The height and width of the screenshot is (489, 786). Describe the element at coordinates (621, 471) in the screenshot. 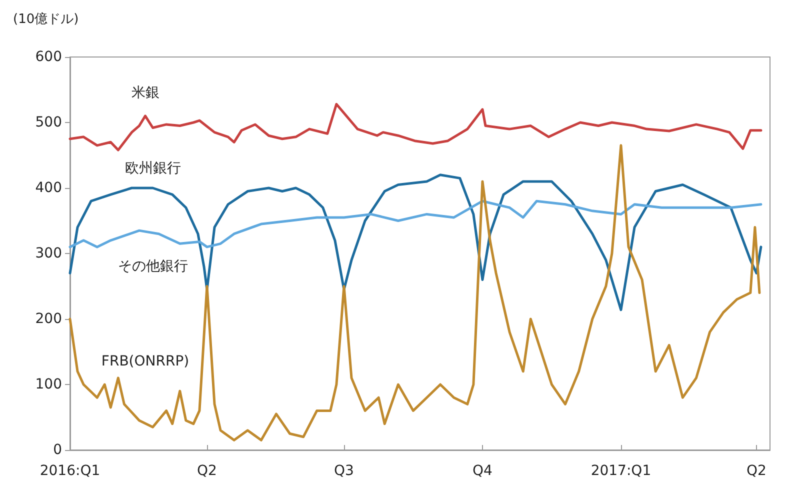

I see `x-tick-label: 2017:Q1` at that location.